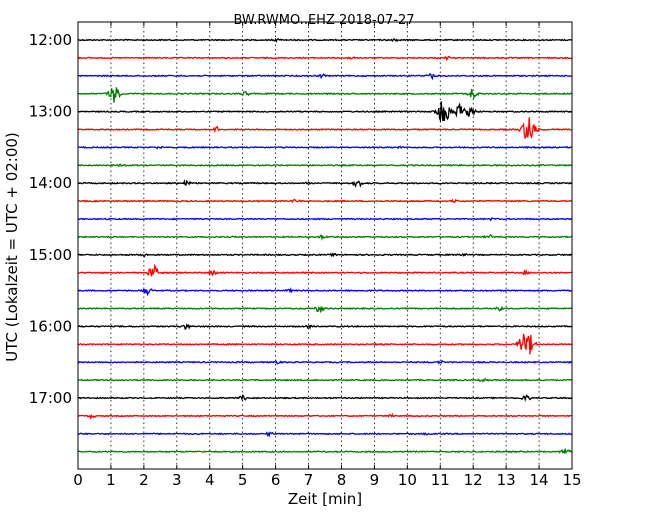 This screenshot has width=650, height=520. I want to click on x-tick-label-11: 11, so click(440, 480).